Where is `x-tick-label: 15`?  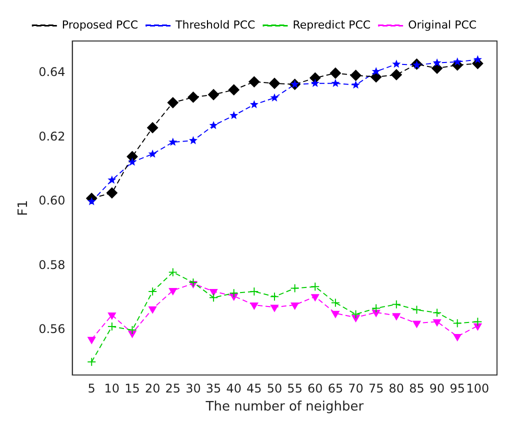
x-tick-label: 15 is located at coordinates (132, 388).